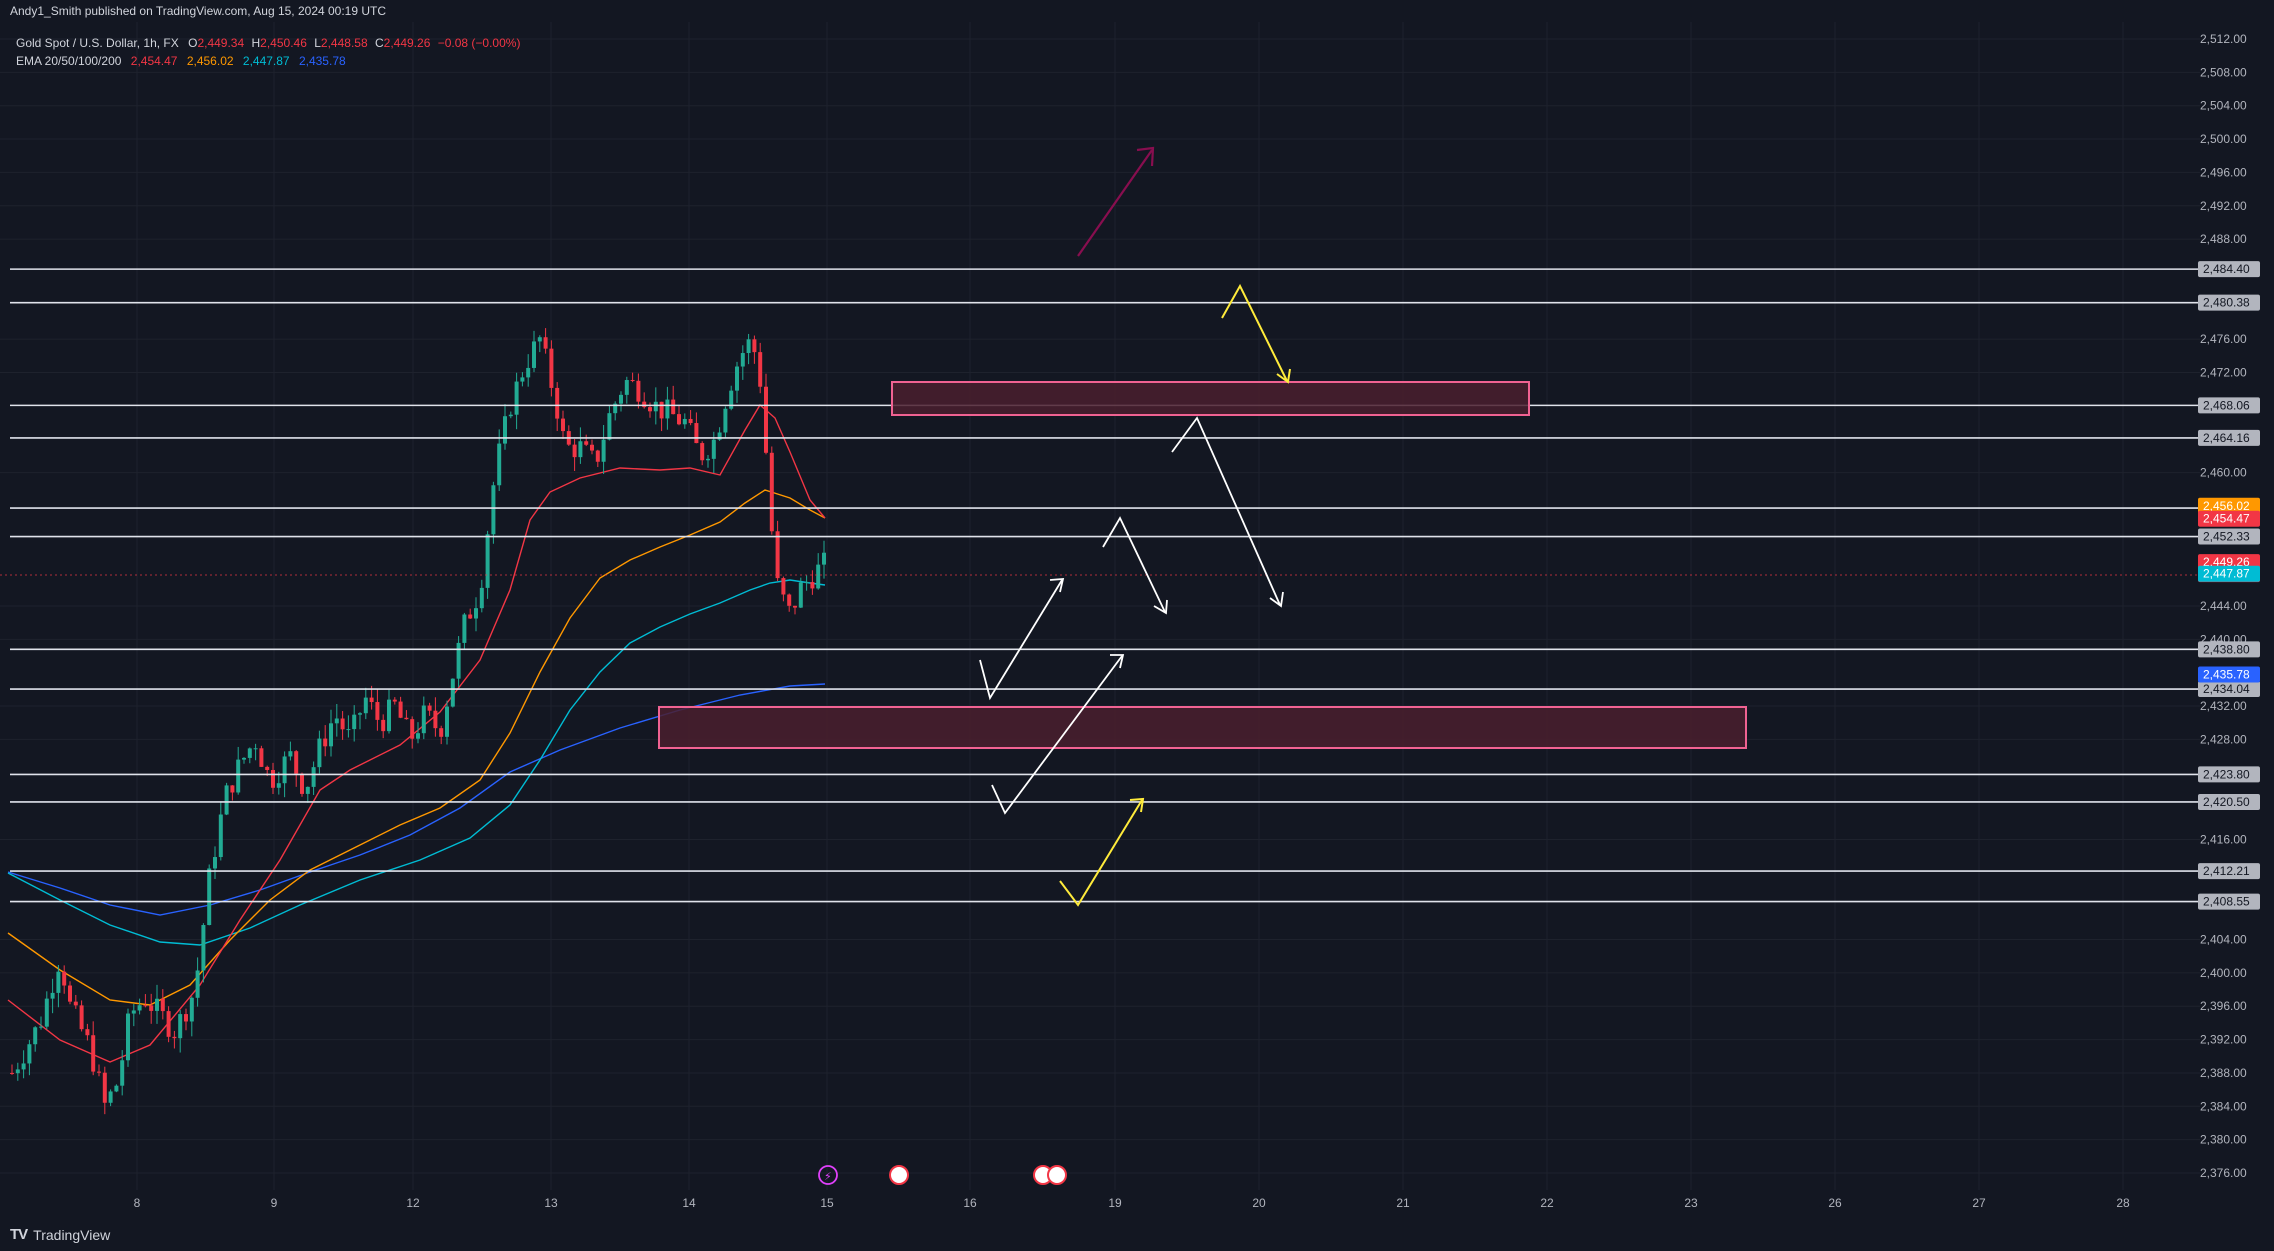  Describe the element at coordinates (2226, 802) in the screenshot. I see `level-badge-label: 2,420.50` at that location.